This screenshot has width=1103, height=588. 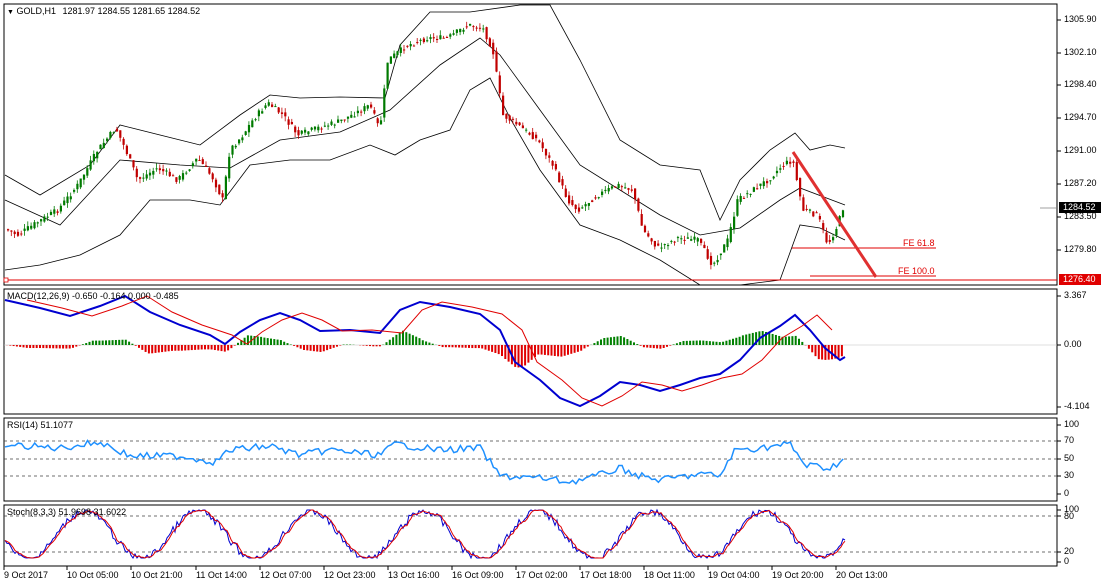 What do you see at coordinates (1072, 509) in the screenshot?
I see `stoch-tick: 100` at bounding box center [1072, 509].